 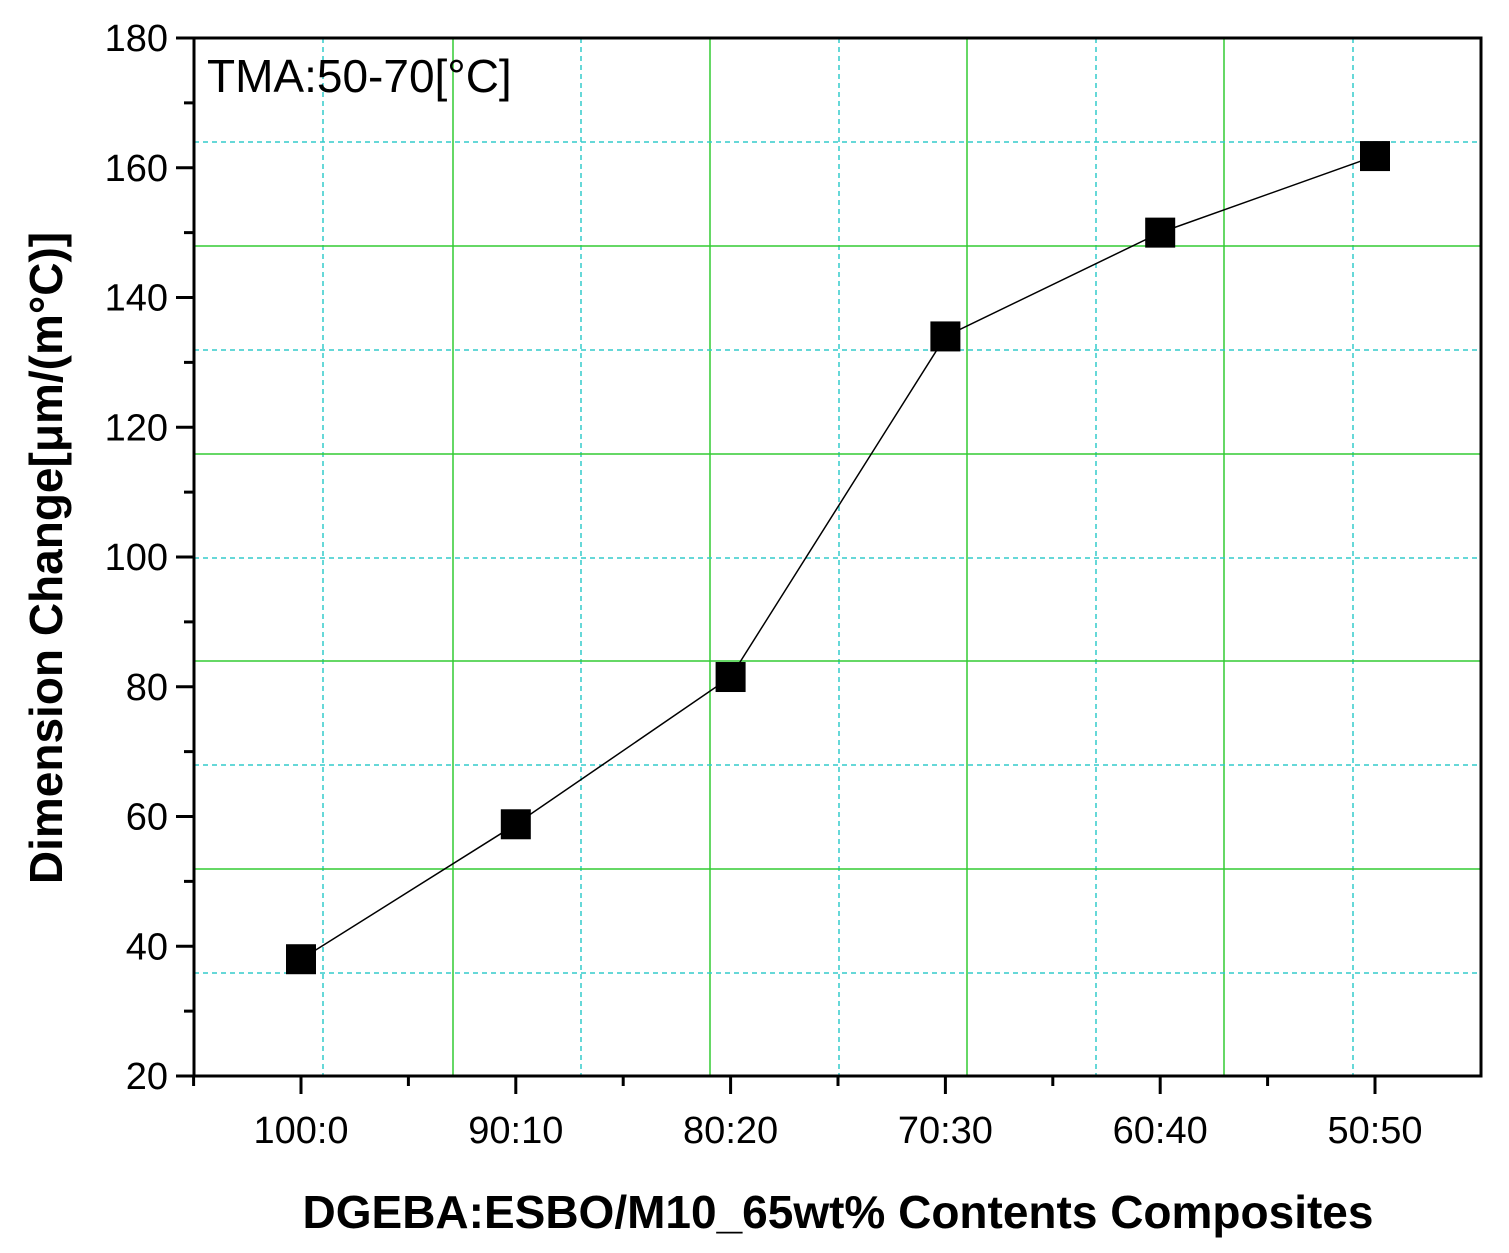 What do you see at coordinates (136, 169) in the screenshot?
I see `y-tick-label: 160` at bounding box center [136, 169].